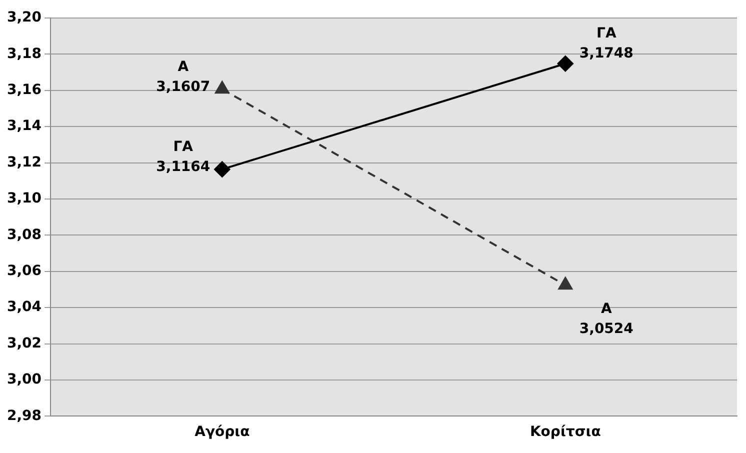  What do you see at coordinates (183, 86) in the screenshot?
I see `data-label: 3,1607` at bounding box center [183, 86].